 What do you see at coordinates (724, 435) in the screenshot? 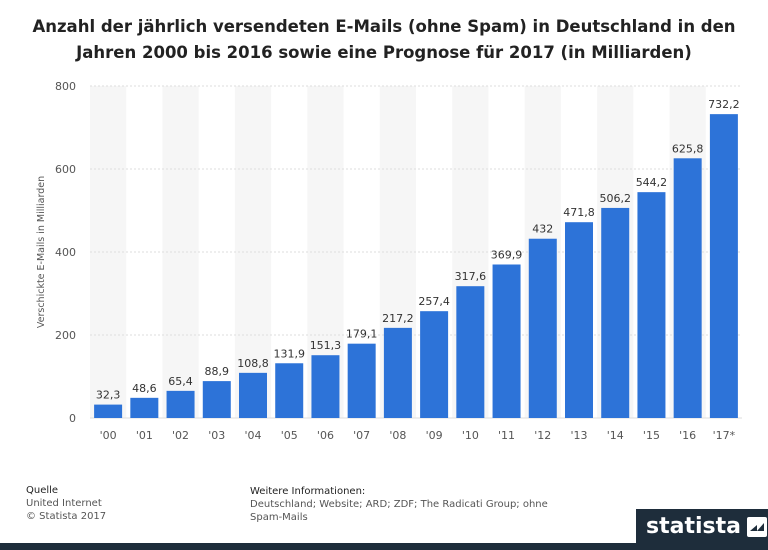
I see `x-tick-label: '17*` at bounding box center [724, 435].